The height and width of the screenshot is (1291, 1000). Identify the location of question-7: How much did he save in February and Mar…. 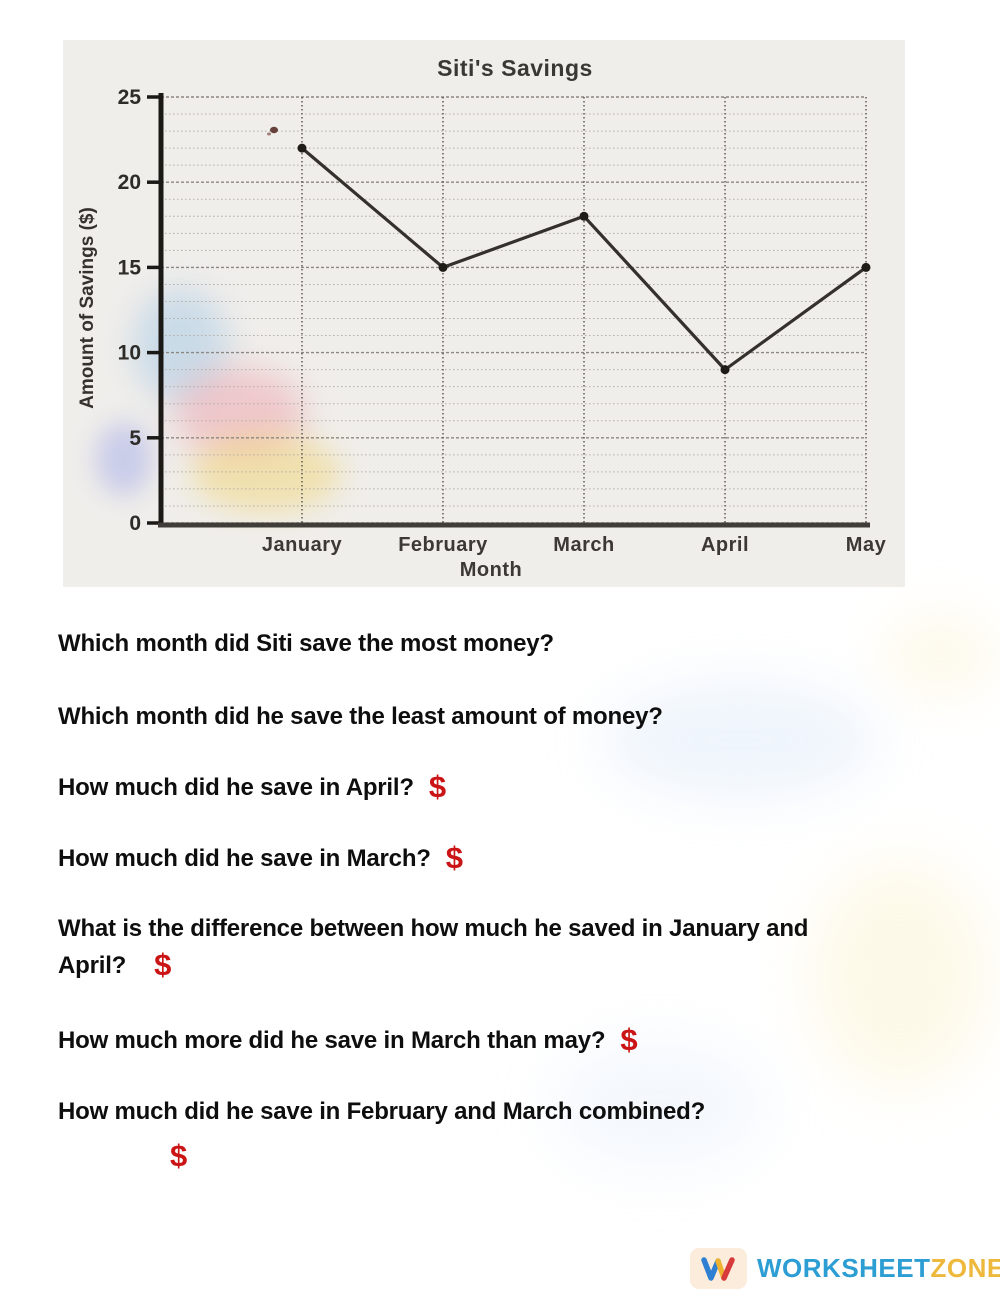
(498, 1134).